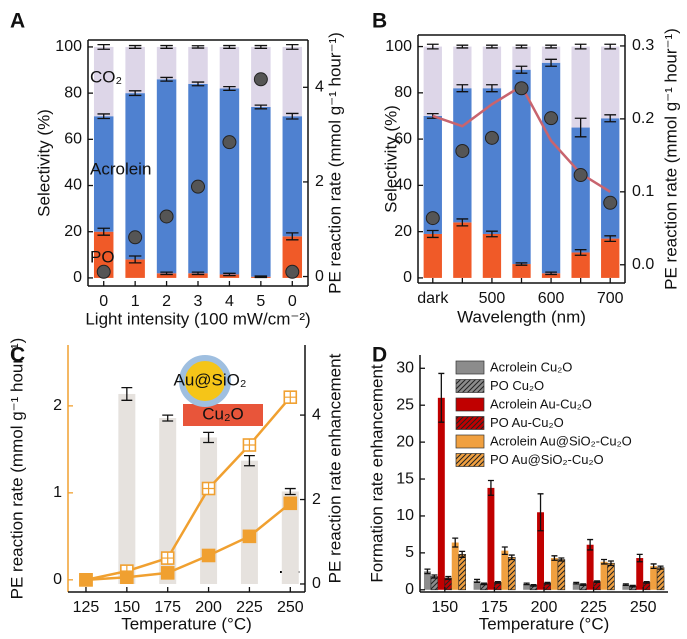  What do you see at coordinates (86, 607) in the screenshot?
I see `x-tick-label: 125` at bounding box center [86, 607].